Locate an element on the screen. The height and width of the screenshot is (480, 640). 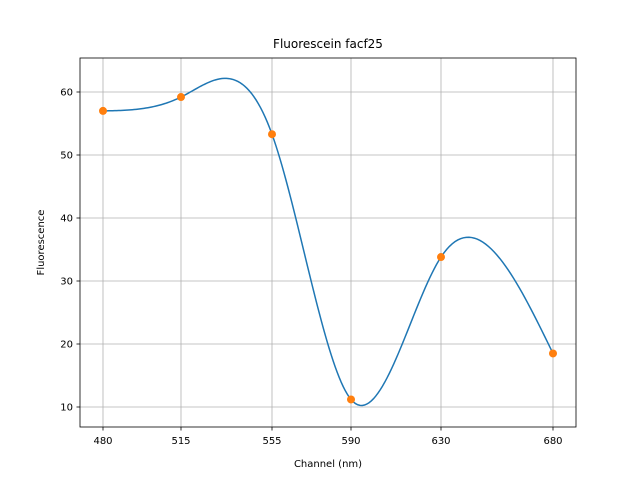
y-tick-label: 30 is located at coordinates (66, 282).